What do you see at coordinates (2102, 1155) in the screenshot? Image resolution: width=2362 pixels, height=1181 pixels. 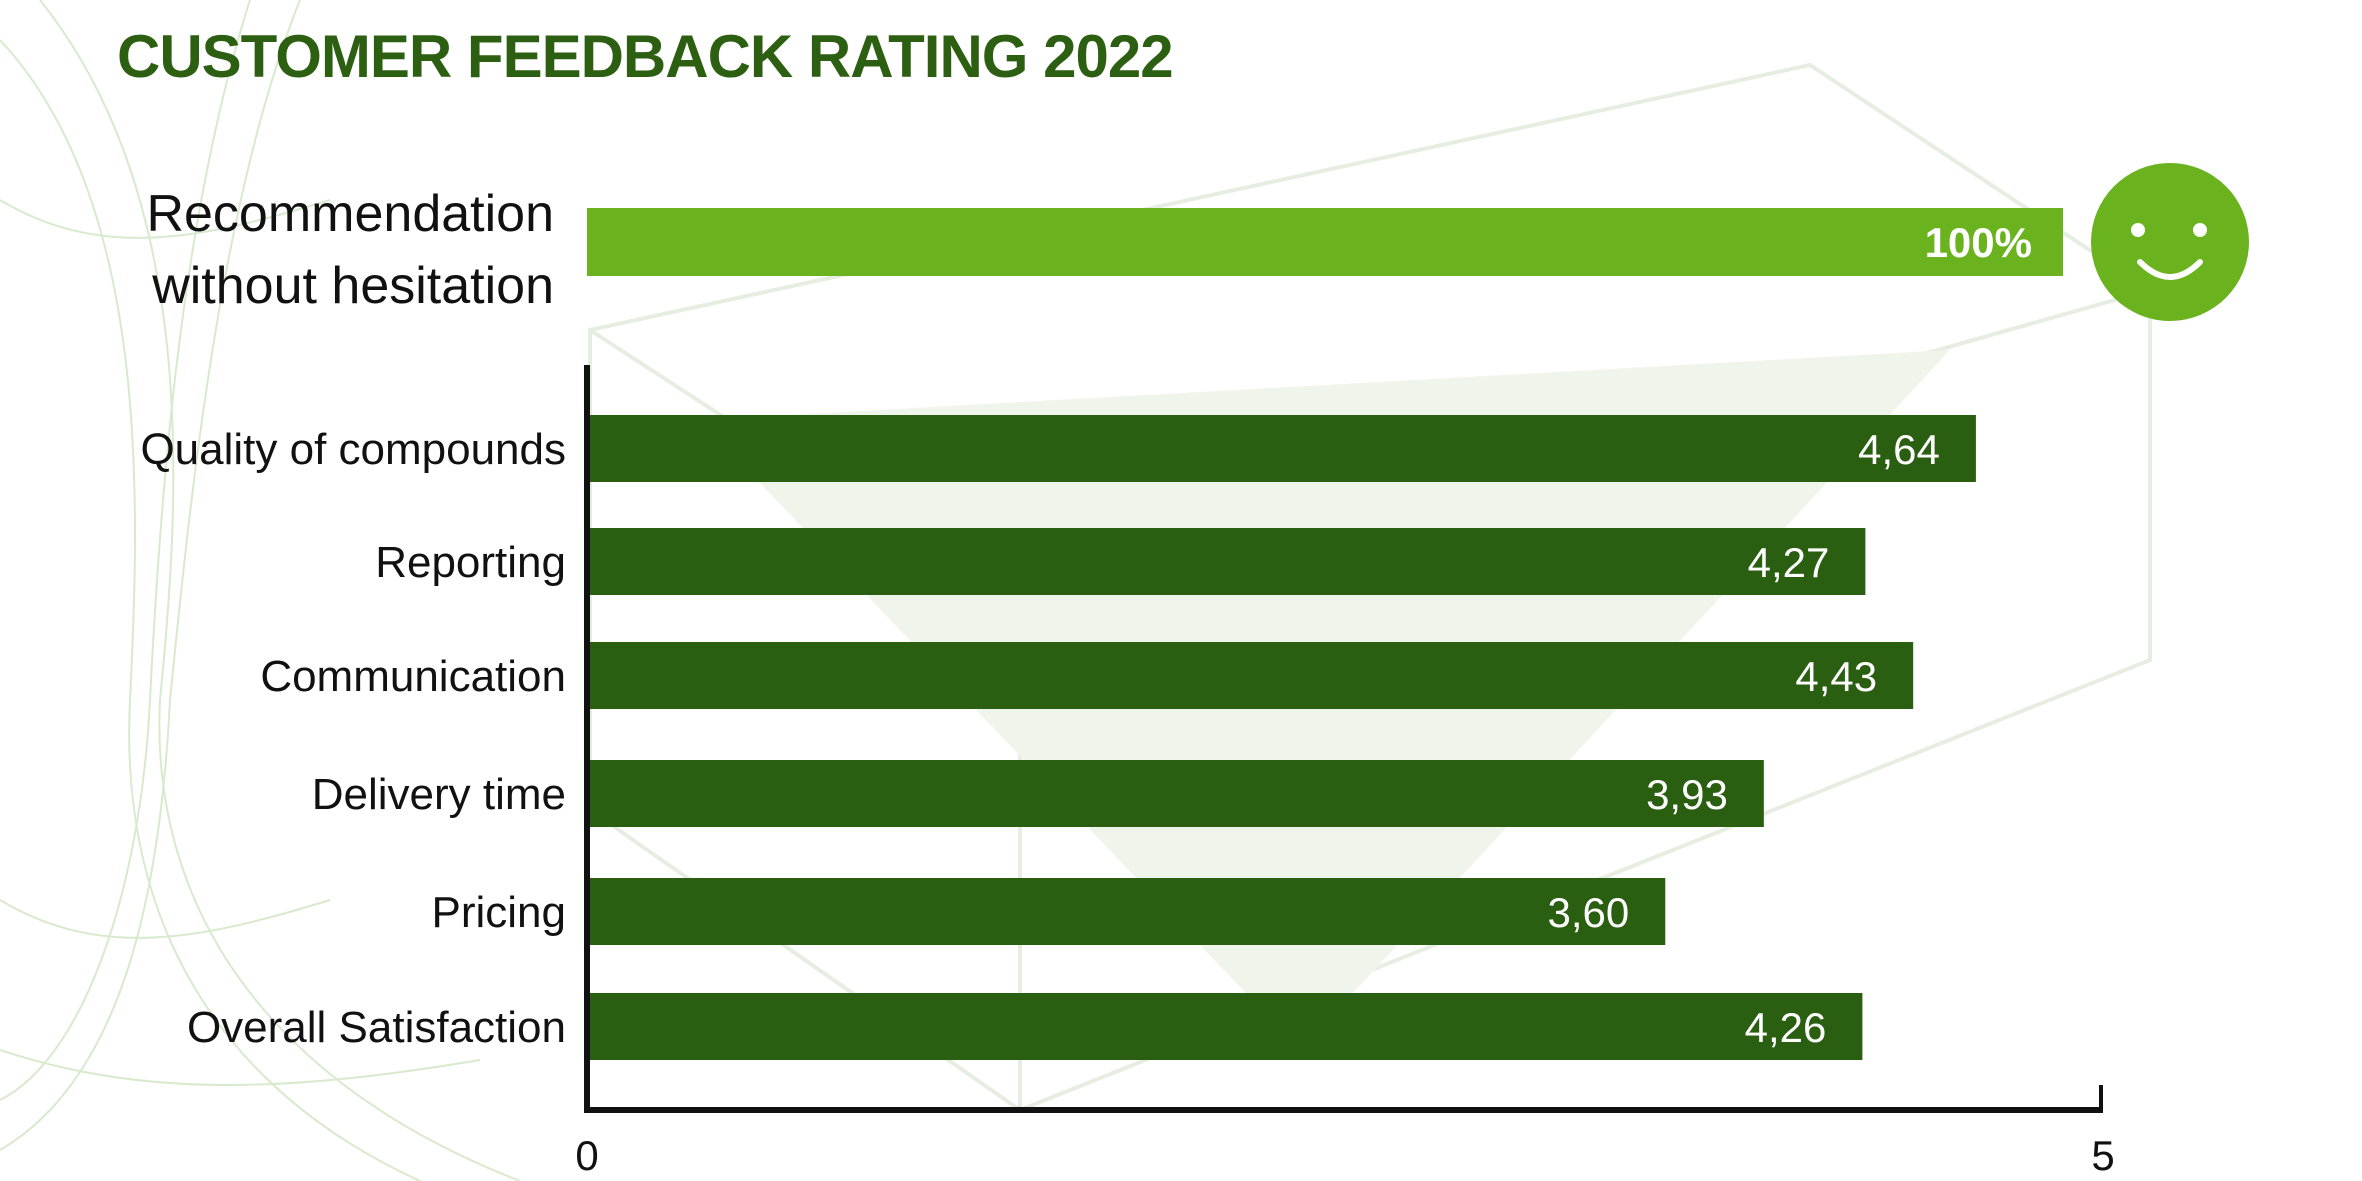 I see `x-tick-label: 5` at bounding box center [2102, 1155].